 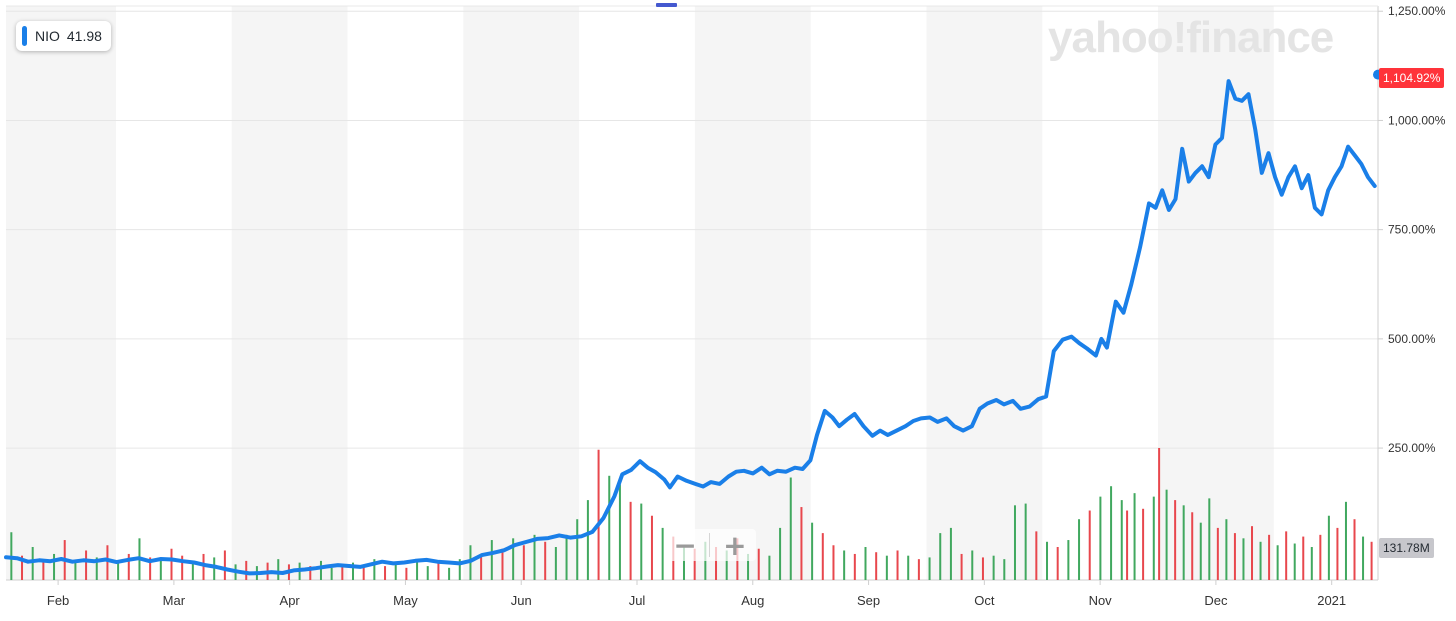 What do you see at coordinates (1412, 78) in the screenshot?
I see `last-percent-badge: 1,104.92%` at bounding box center [1412, 78].